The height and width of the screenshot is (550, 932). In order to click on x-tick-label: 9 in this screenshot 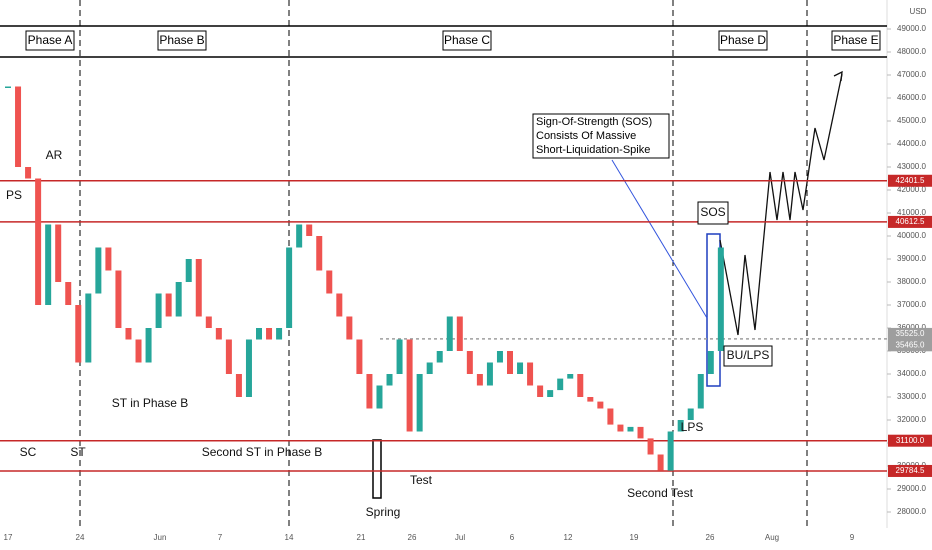, I will do `click(852, 537)`.